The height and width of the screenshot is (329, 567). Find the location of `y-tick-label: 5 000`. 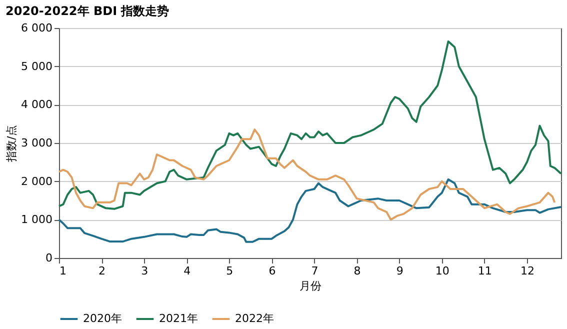

y-tick-label: 5 000 is located at coordinates (36, 66).